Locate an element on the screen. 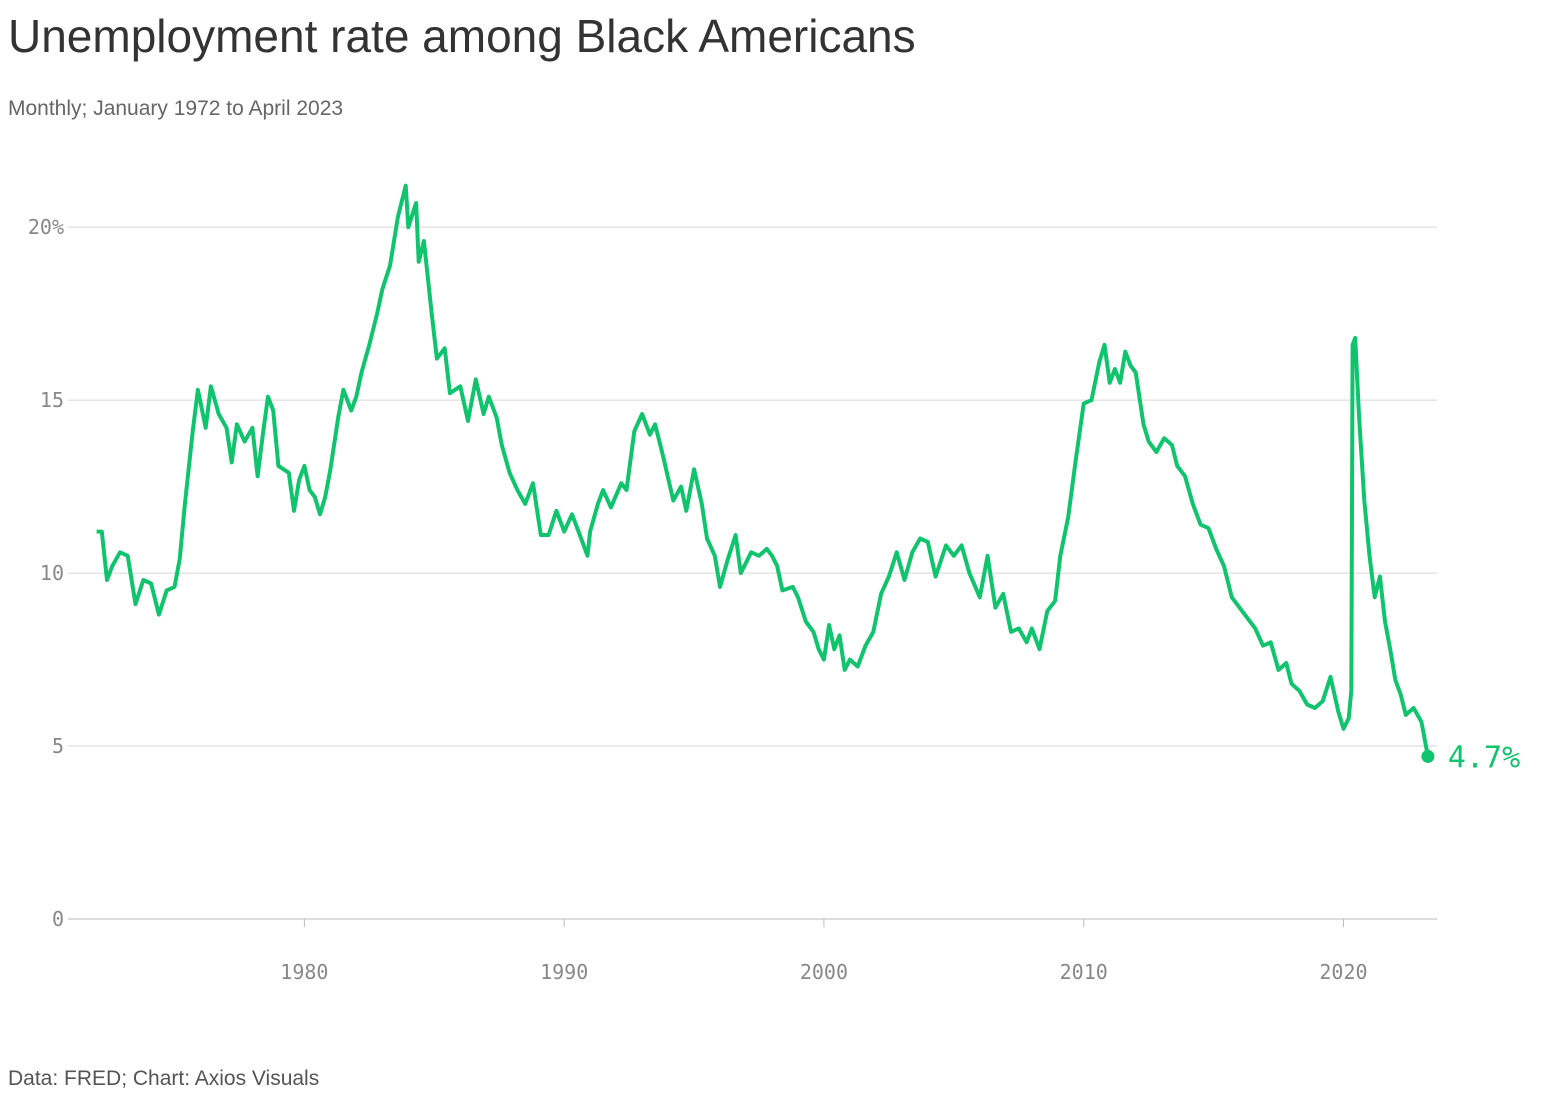 The image size is (1562, 1094). y-tick-label: 10 is located at coordinates (52, 573).